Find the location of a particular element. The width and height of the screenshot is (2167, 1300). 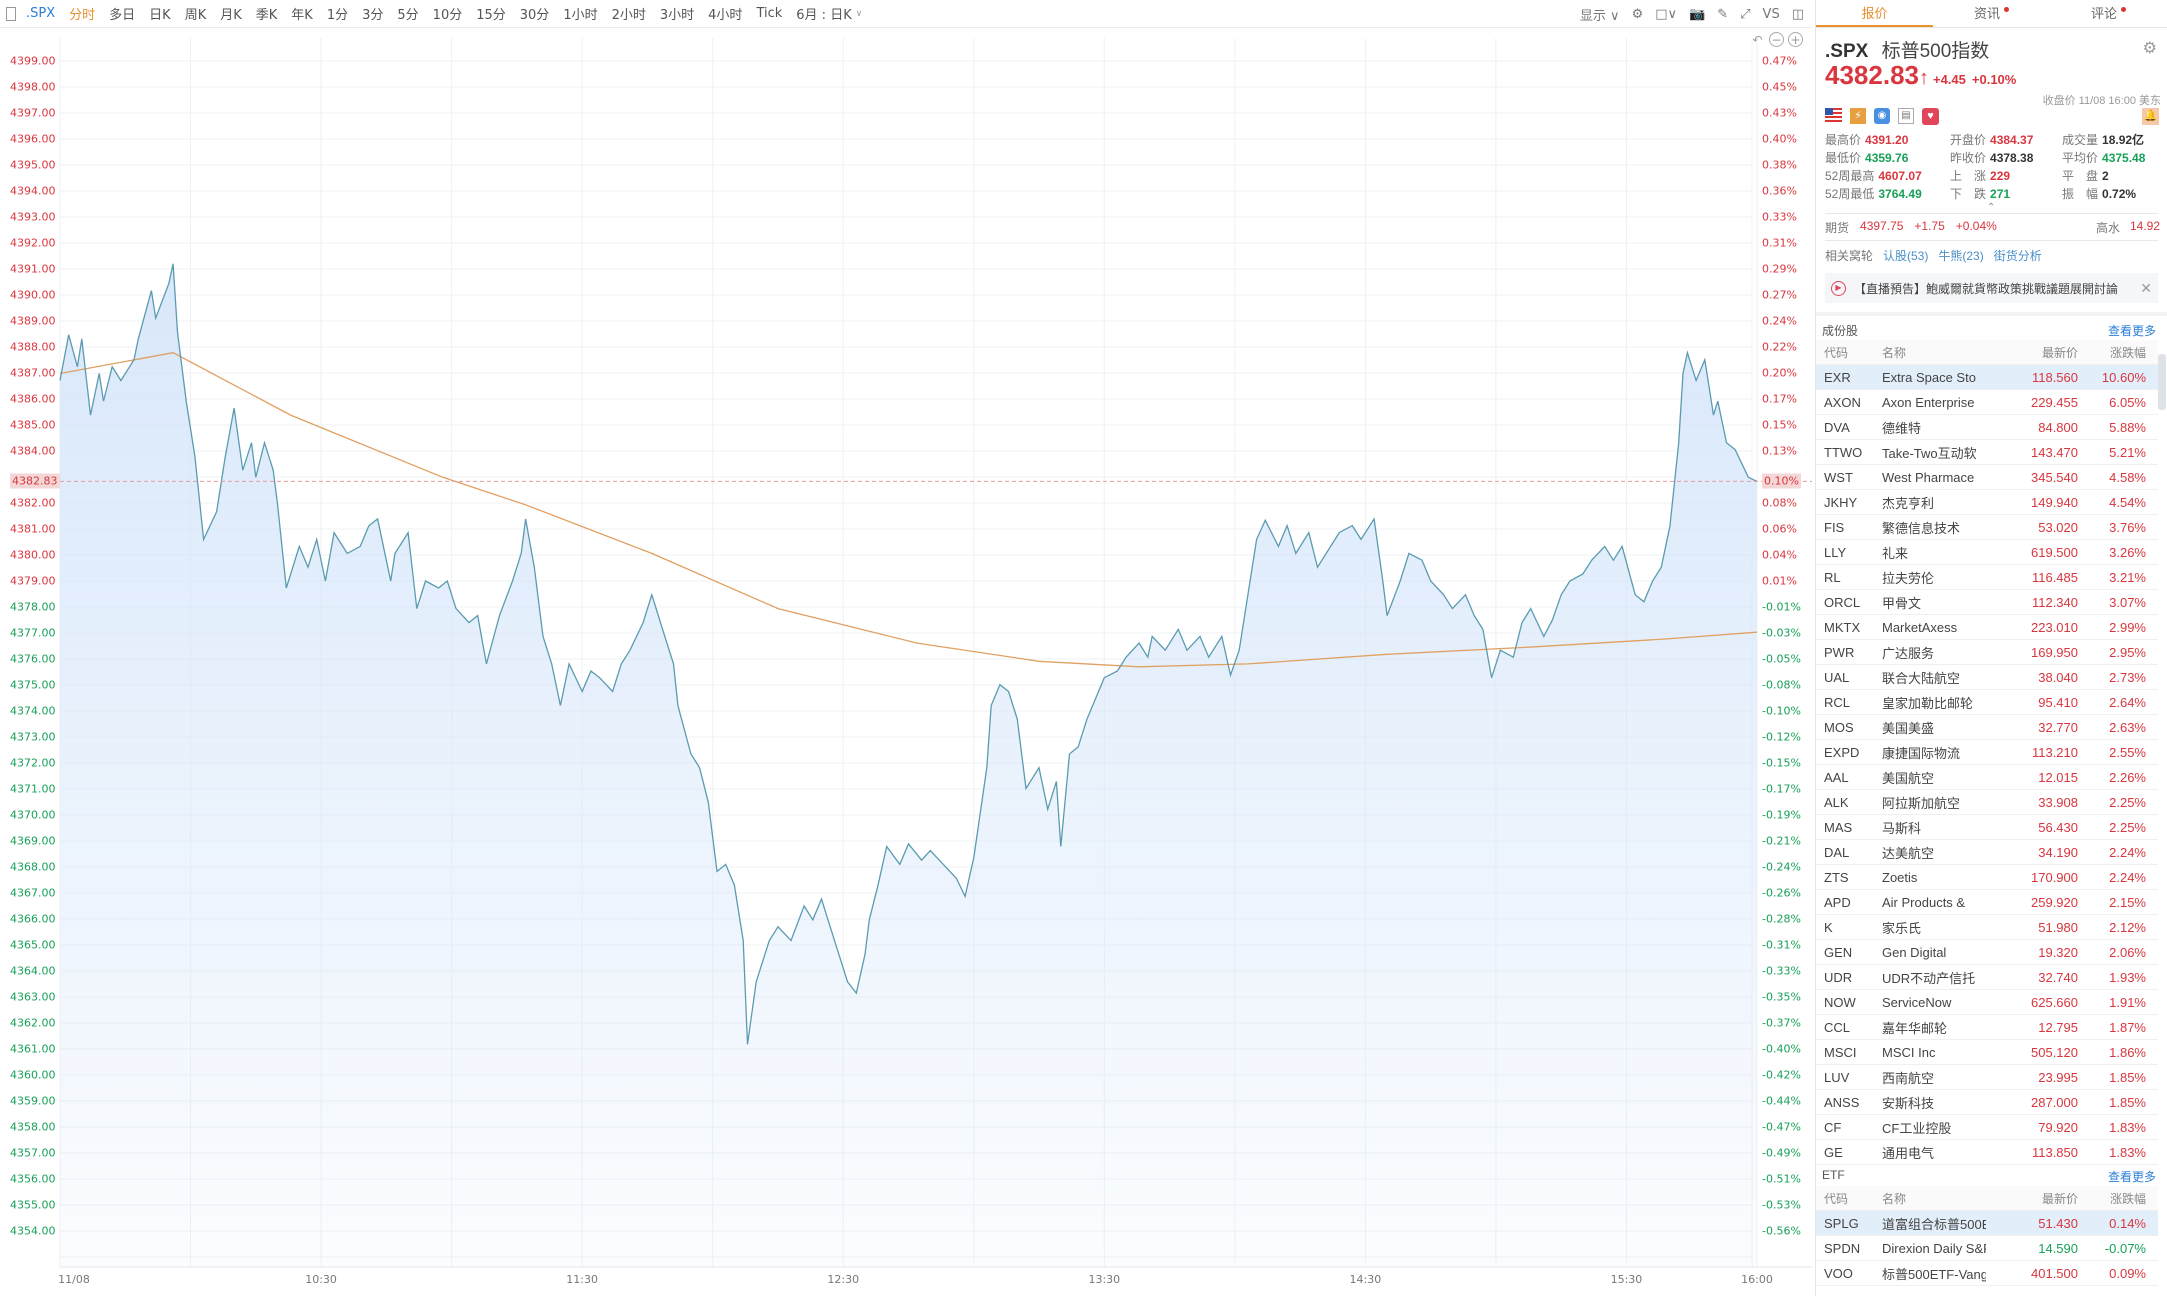

table-row: AAL 美国航空 12.015 2.26% is located at coordinates (1987, 777).